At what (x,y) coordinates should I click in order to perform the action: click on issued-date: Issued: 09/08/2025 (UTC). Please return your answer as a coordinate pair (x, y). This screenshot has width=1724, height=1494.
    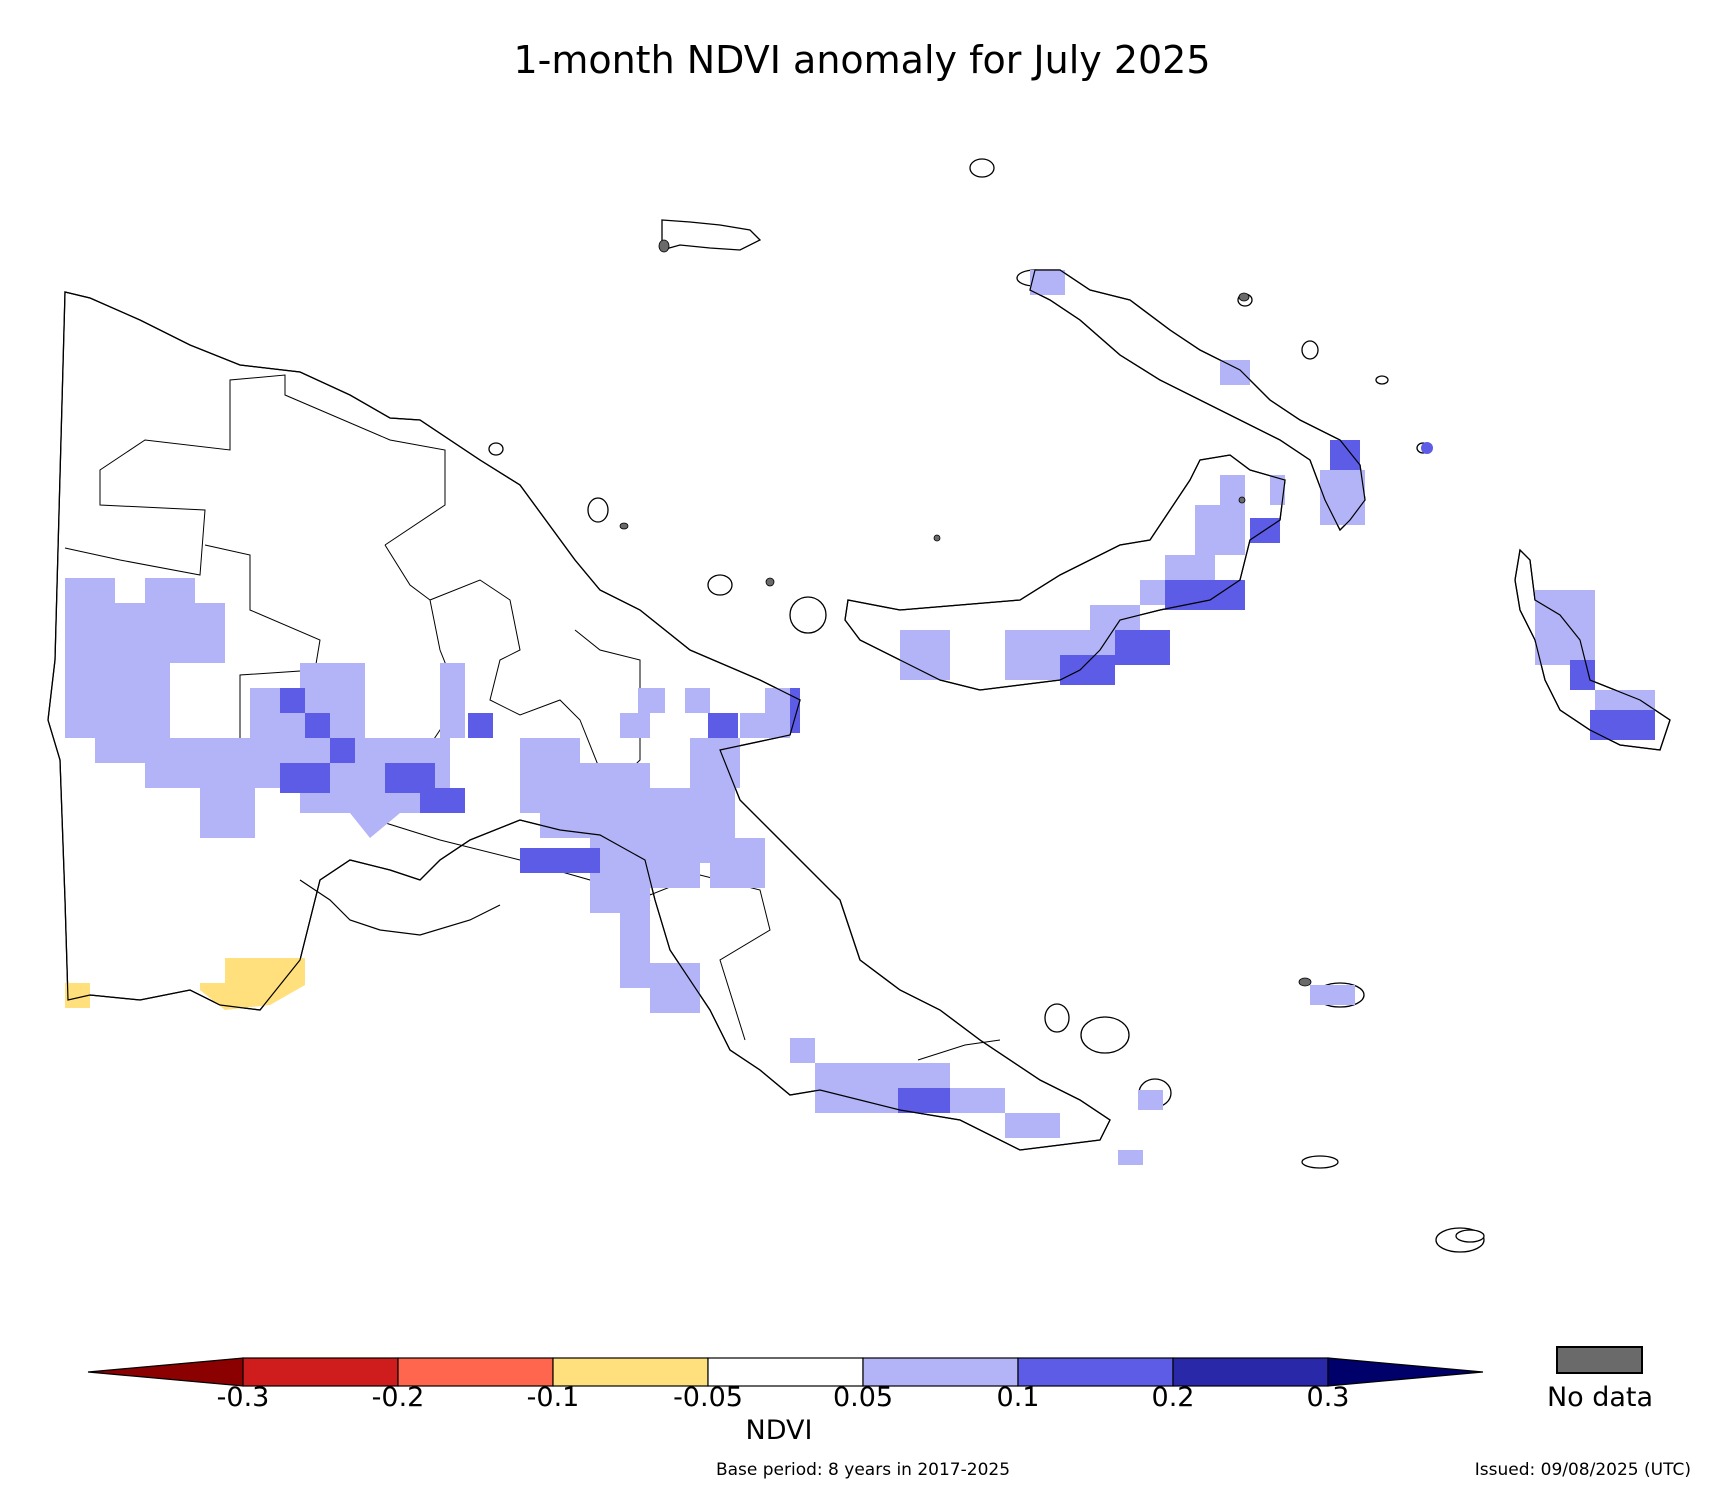
    Looking at the image, I should click on (1582, 1470).